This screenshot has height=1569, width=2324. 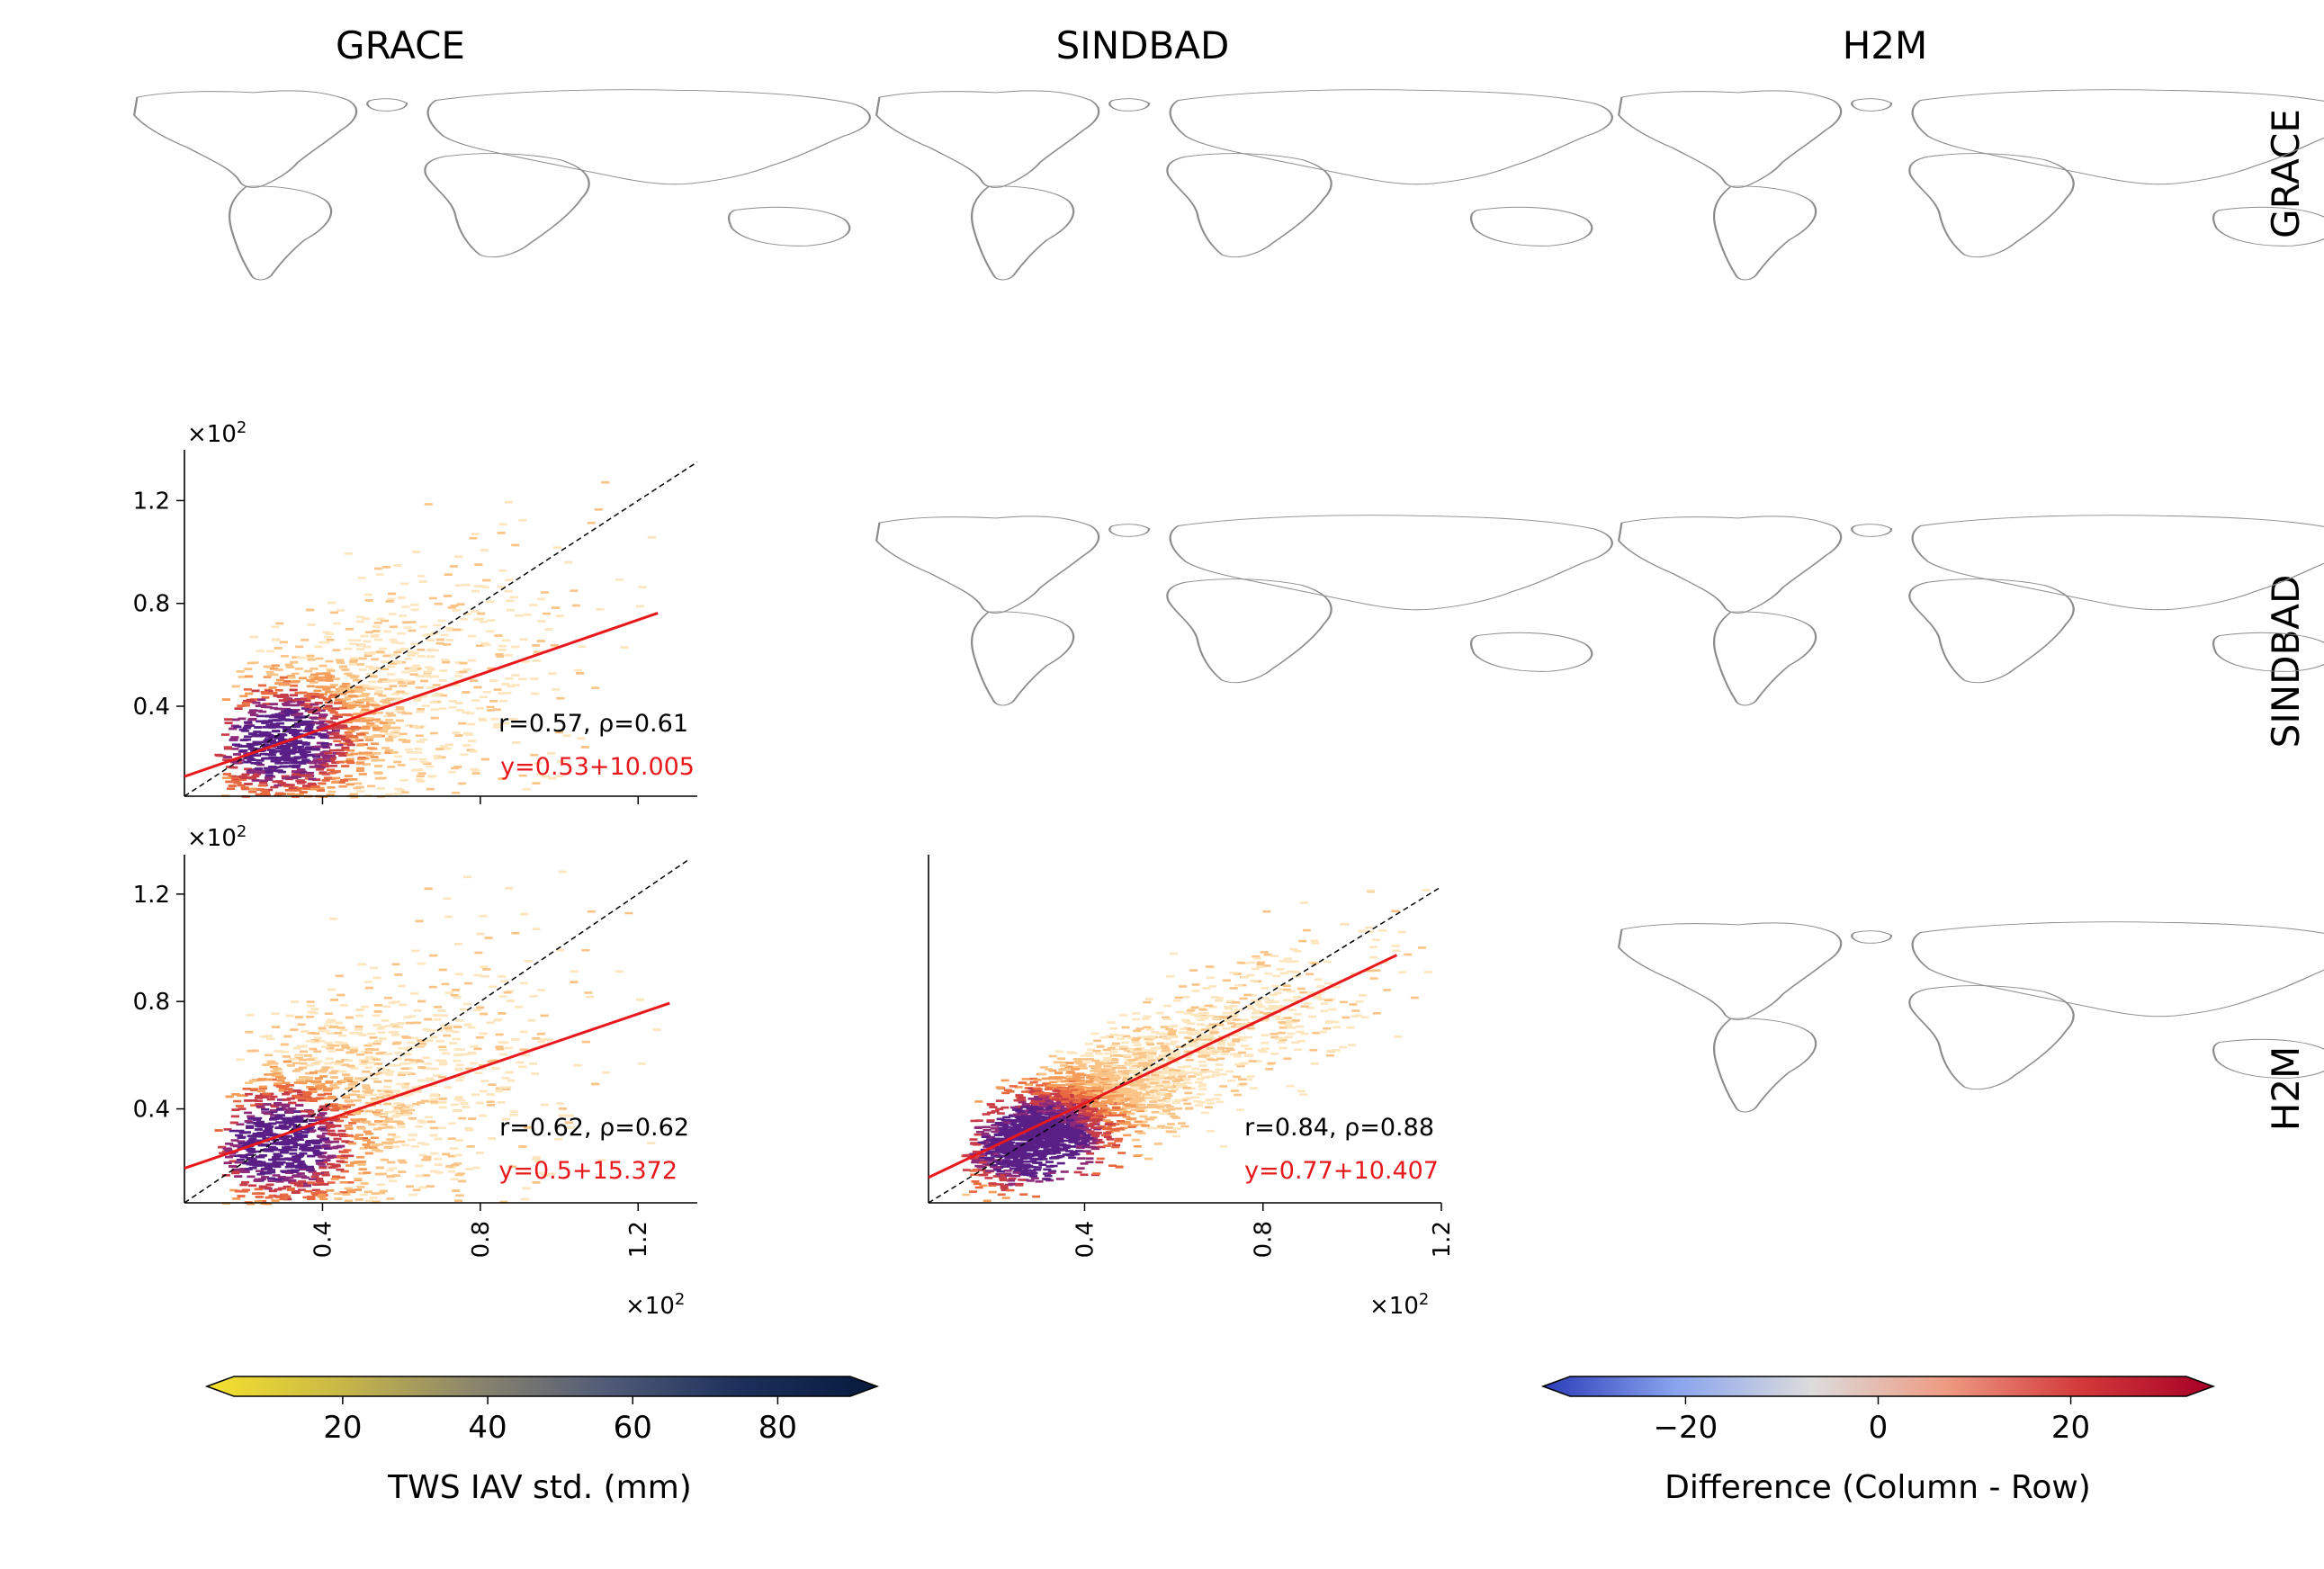 I want to click on regression-line, so click(x=422, y=694).